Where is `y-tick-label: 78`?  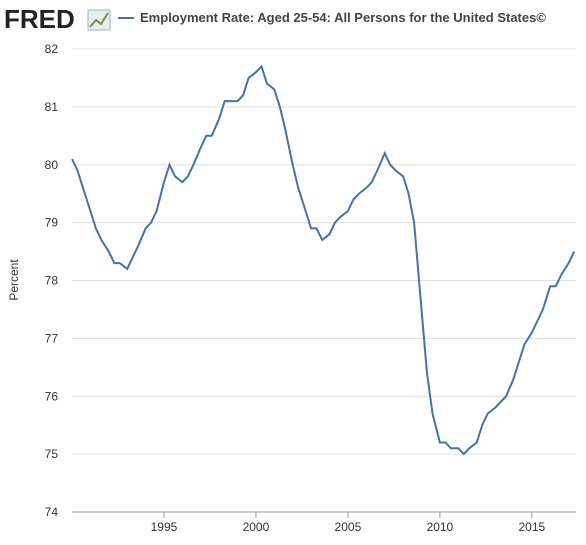
y-tick-label: 78 is located at coordinates (52, 281).